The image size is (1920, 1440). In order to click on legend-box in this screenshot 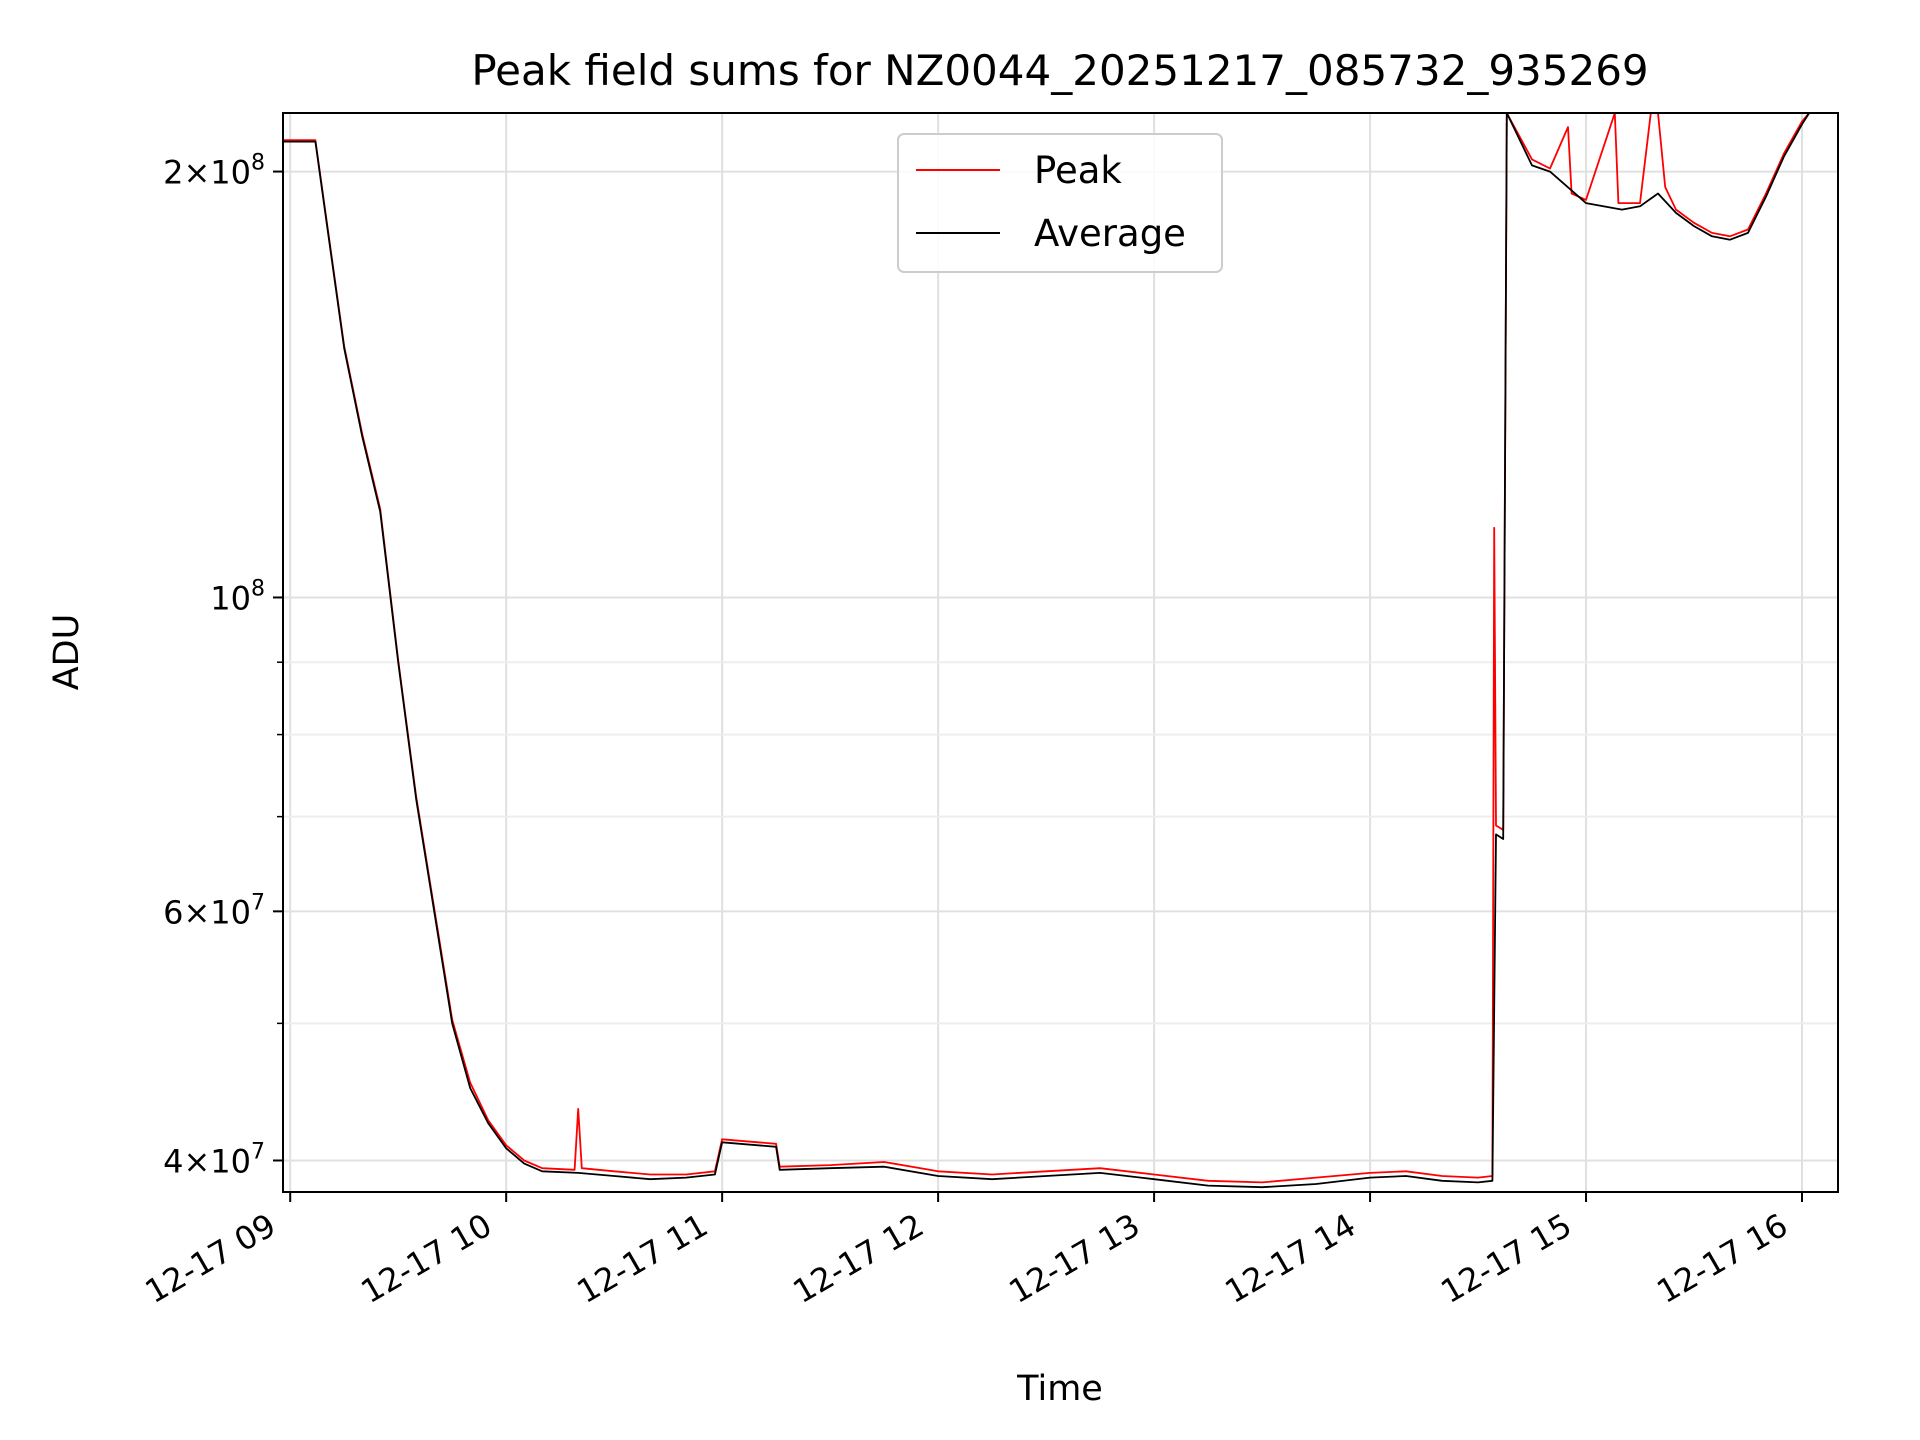, I will do `click(1060, 203)`.